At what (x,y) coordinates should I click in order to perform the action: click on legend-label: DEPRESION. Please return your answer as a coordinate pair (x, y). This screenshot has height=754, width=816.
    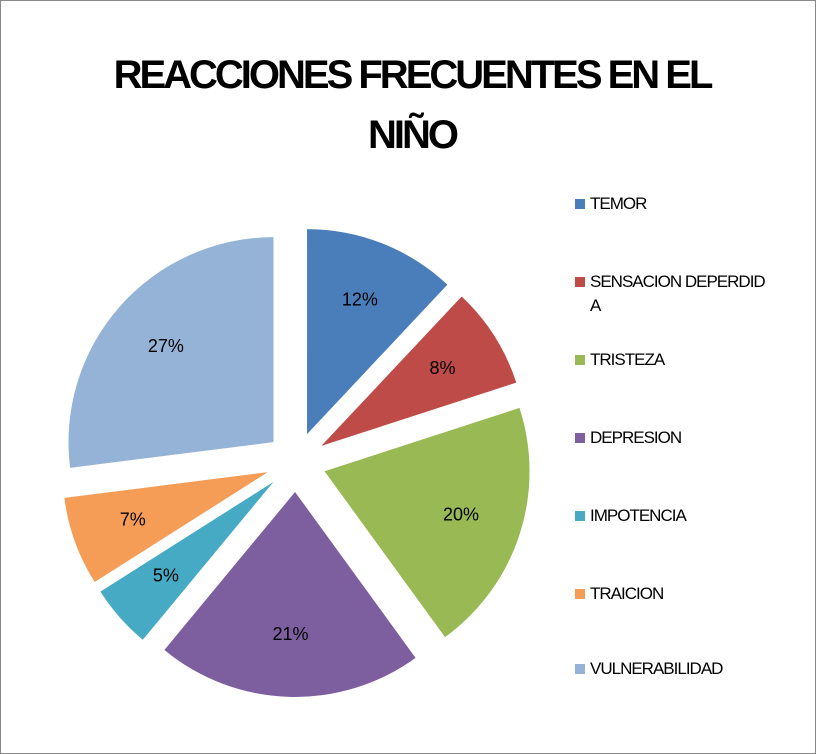
    Looking at the image, I should click on (636, 437).